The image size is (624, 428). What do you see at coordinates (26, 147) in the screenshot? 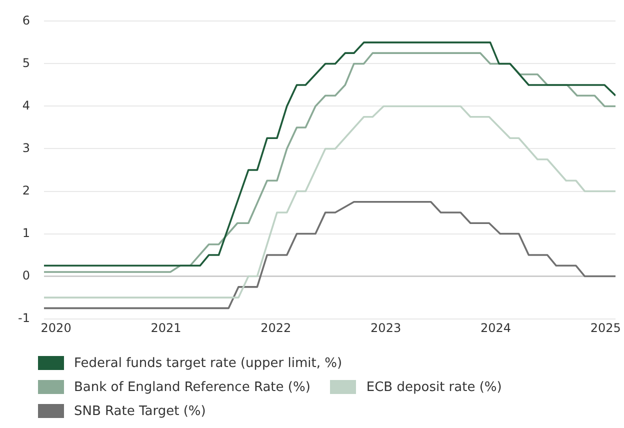
I see `y-tick-label: 3` at bounding box center [26, 147].